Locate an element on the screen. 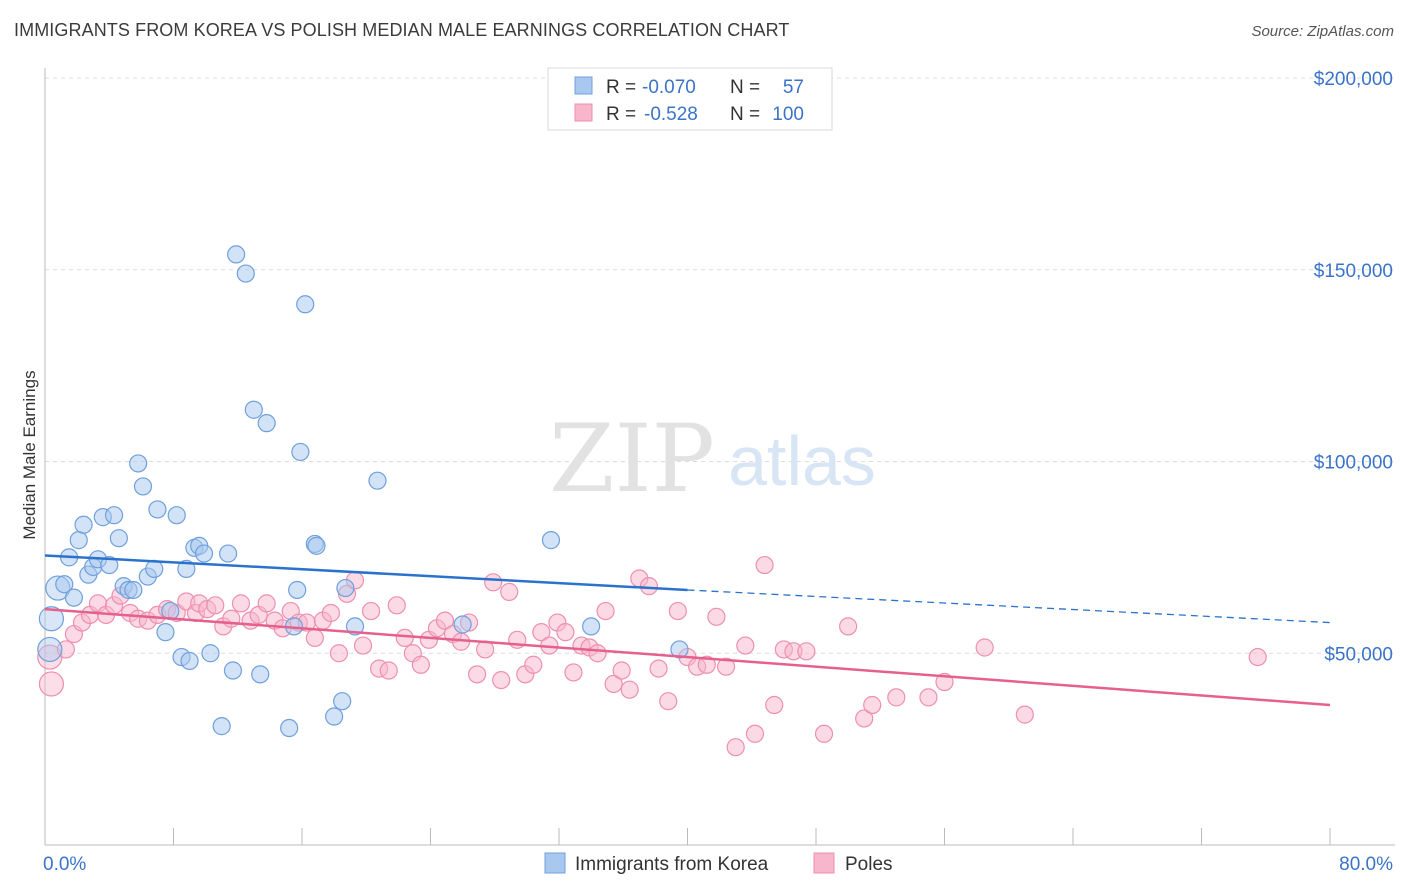 The image size is (1406, 892). poles-n-label: N = is located at coordinates (745, 114).